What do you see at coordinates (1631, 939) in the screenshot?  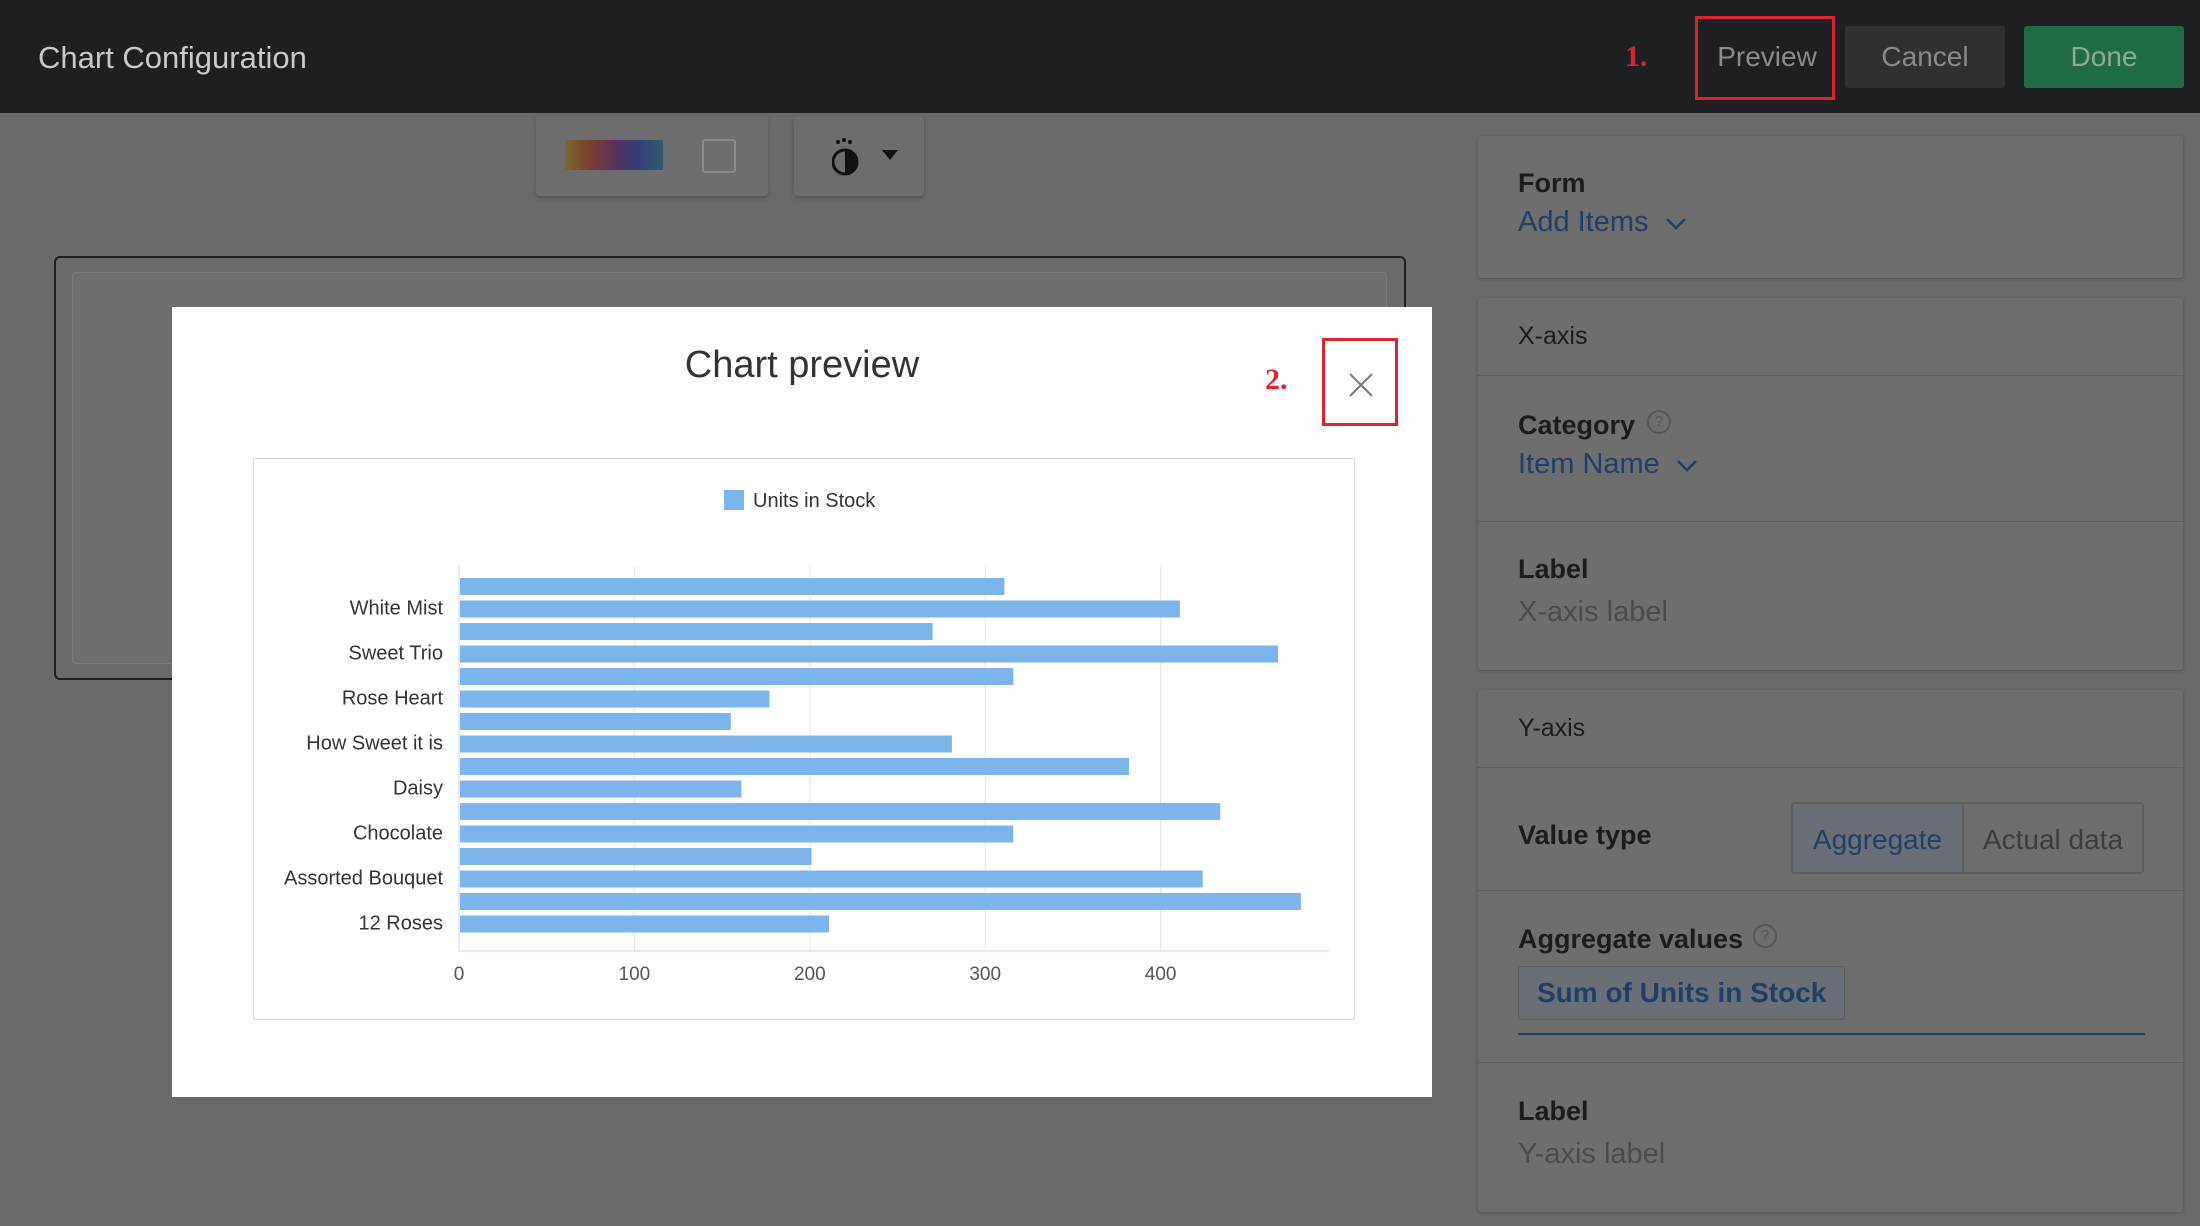 I see `aggregate-values-label: Aggregate values` at bounding box center [1631, 939].